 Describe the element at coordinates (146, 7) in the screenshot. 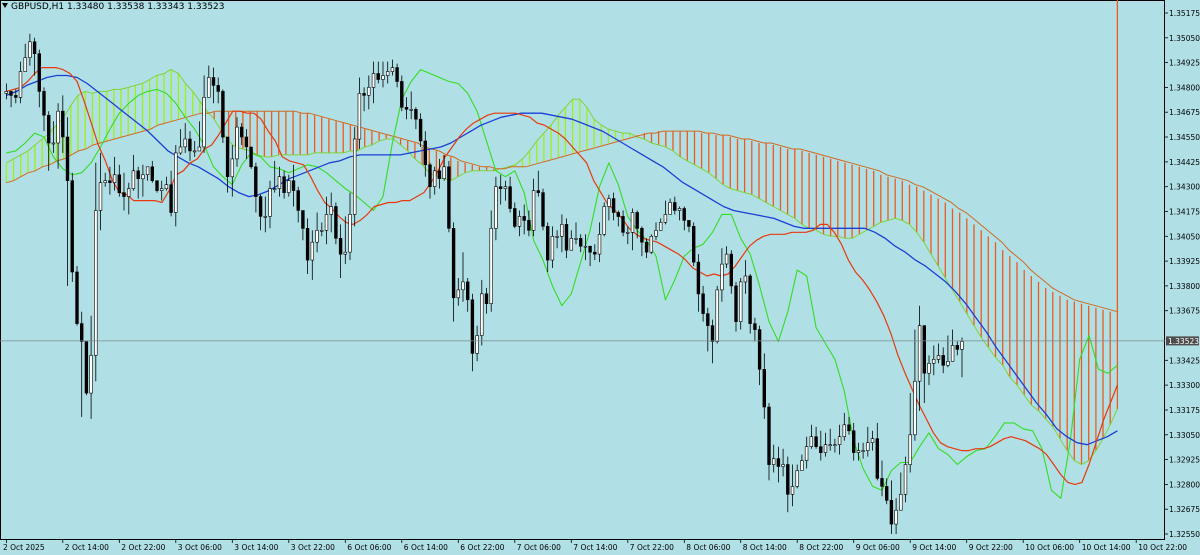

I see `ohlc-values: 1.33480 1.33538 1.33343 1.33523` at that location.